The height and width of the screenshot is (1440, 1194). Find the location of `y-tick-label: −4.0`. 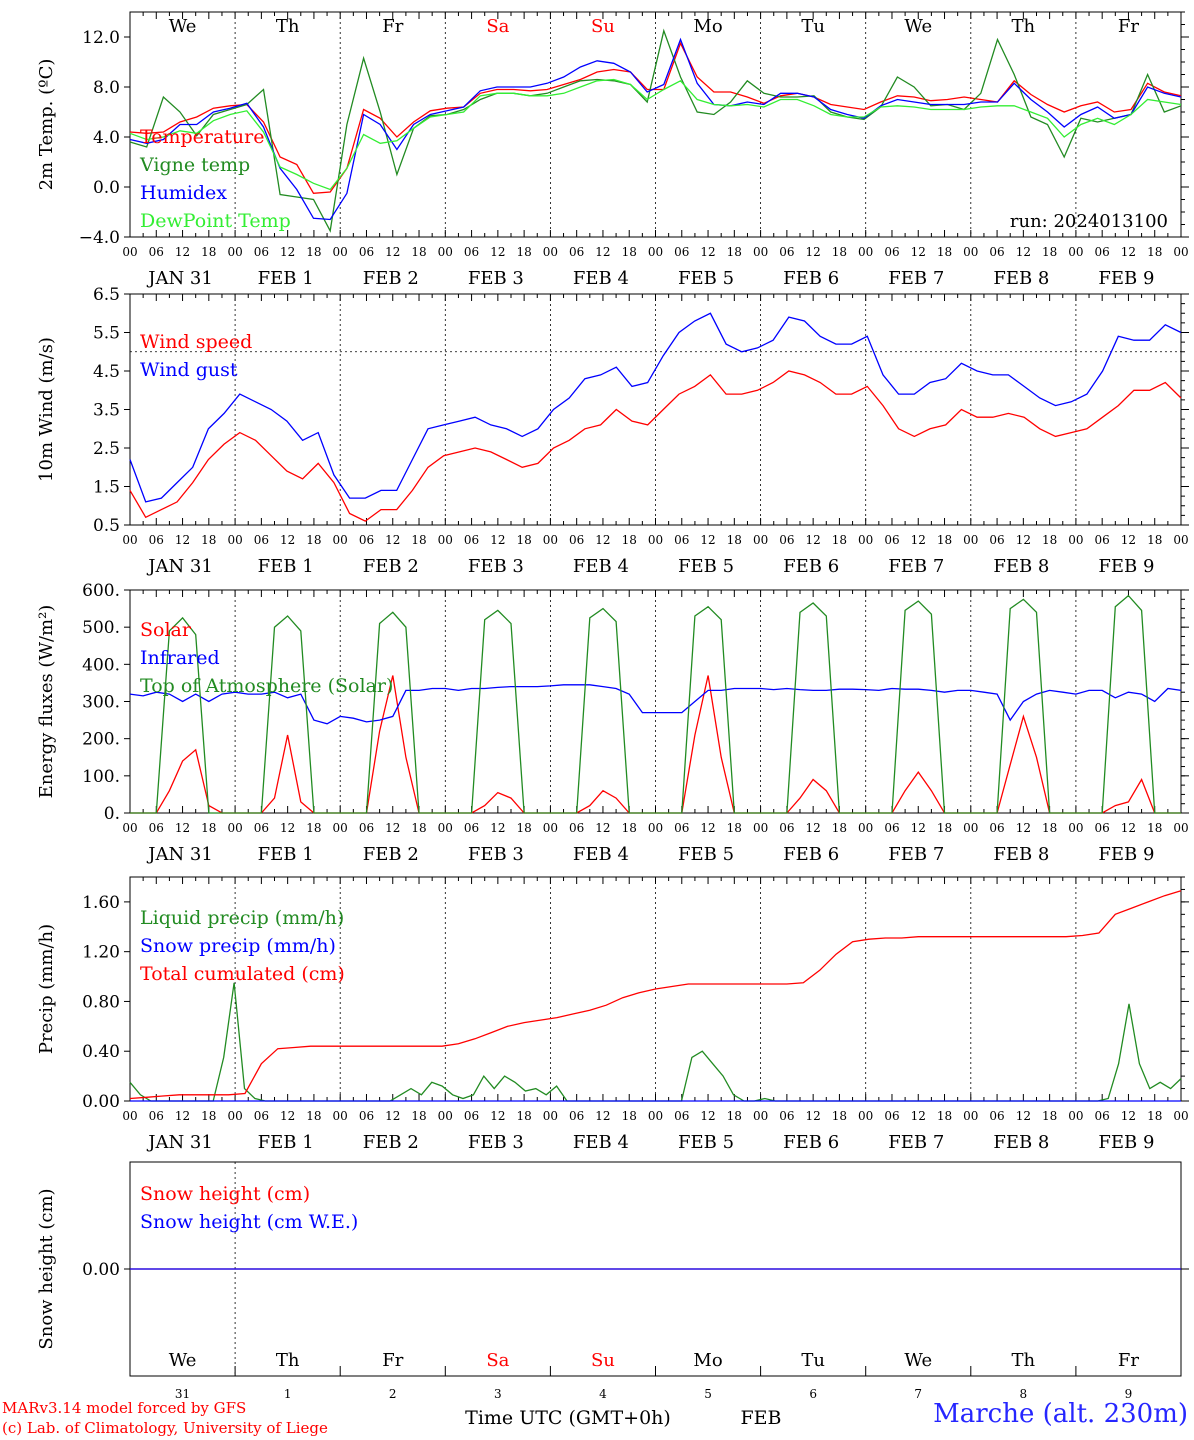

y-tick-label: −4.0 is located at coordinates (99, 238).